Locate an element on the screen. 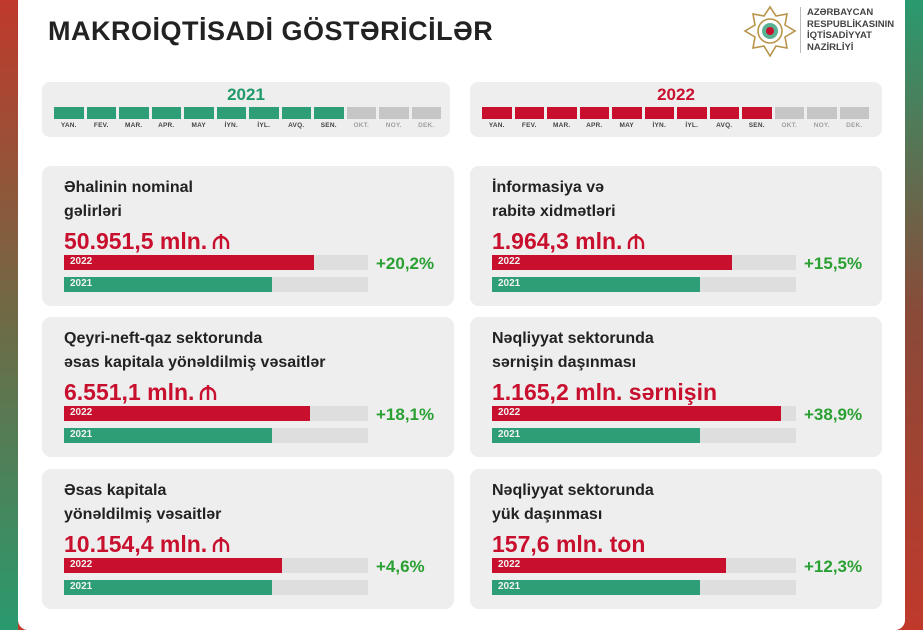  indicator-value-text: 157,6 mln. ton is located at coordinates (569, 544).